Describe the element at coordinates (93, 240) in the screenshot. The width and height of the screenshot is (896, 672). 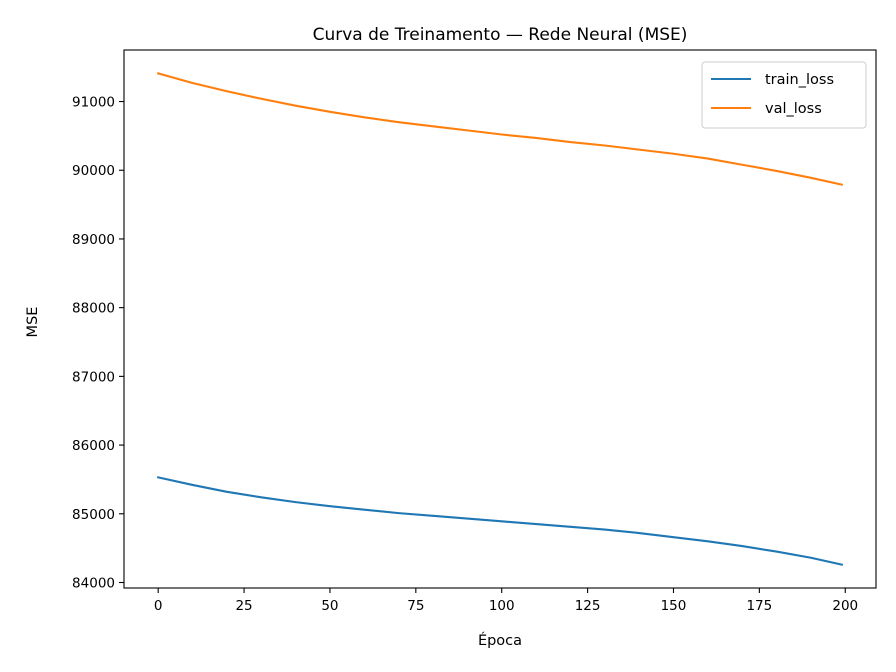
I see `y-tick-label: 89000` at that location.